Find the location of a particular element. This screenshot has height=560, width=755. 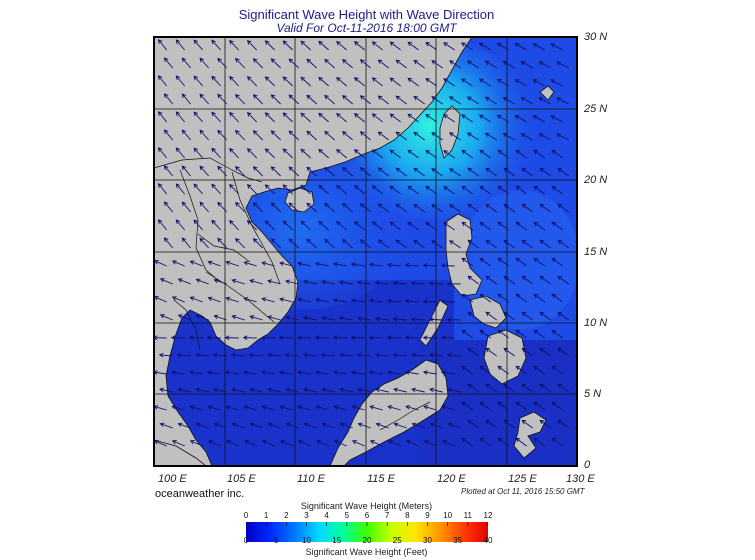

legend-meters-tick: 12 is located at coordinates (488, 515).